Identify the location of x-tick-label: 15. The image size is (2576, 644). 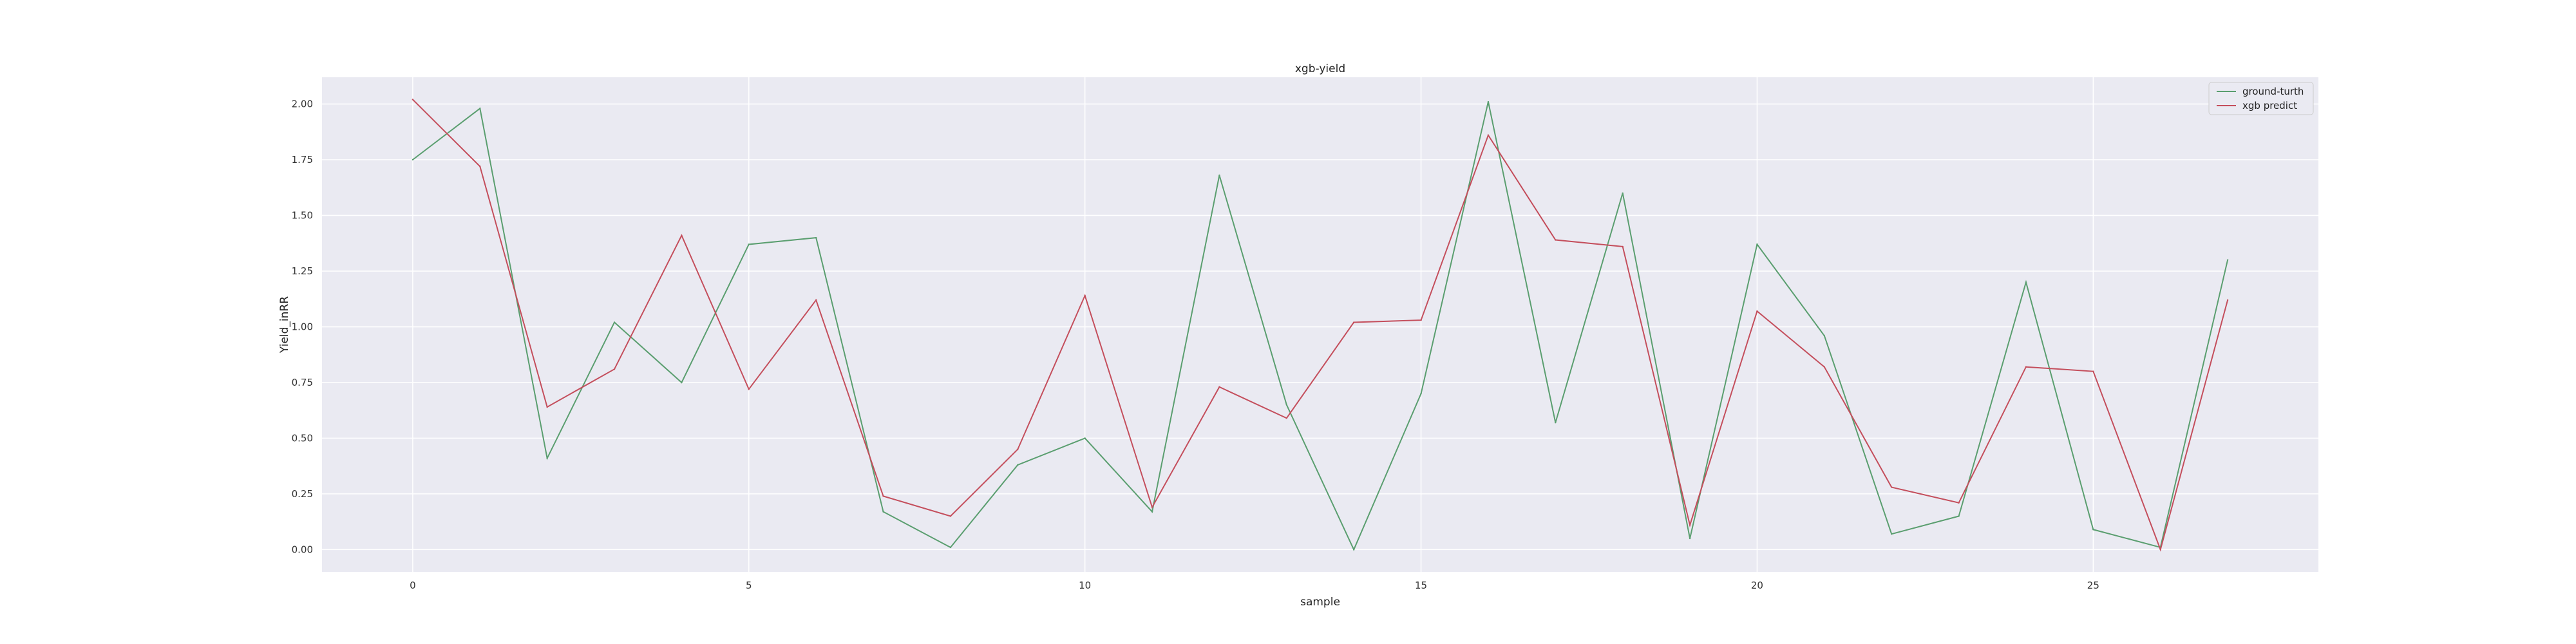
(1421, 586).